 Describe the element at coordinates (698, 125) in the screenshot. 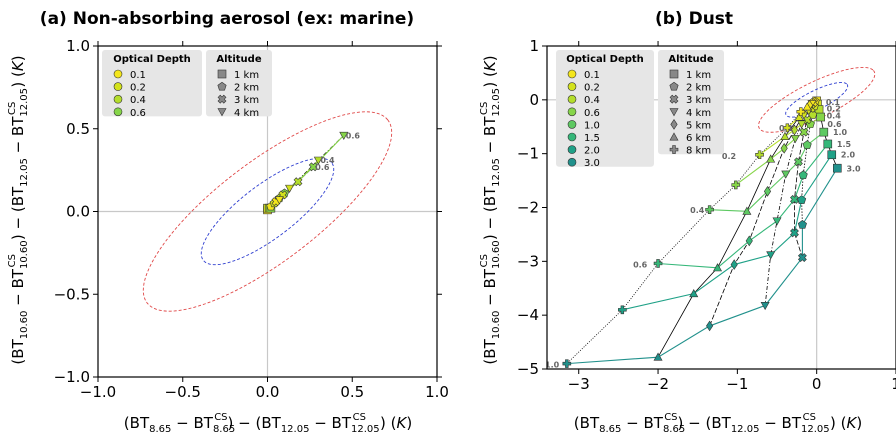

I see `legend-altitude-entry: 5 km` at that location.